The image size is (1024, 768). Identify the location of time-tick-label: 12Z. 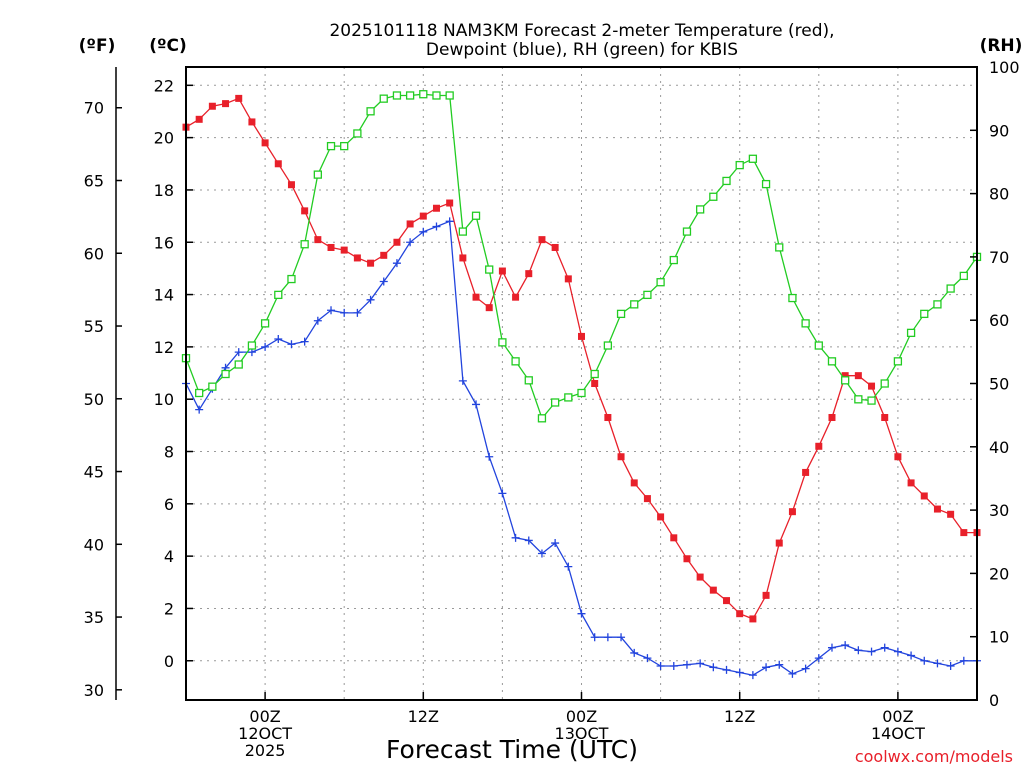
(423, 716).